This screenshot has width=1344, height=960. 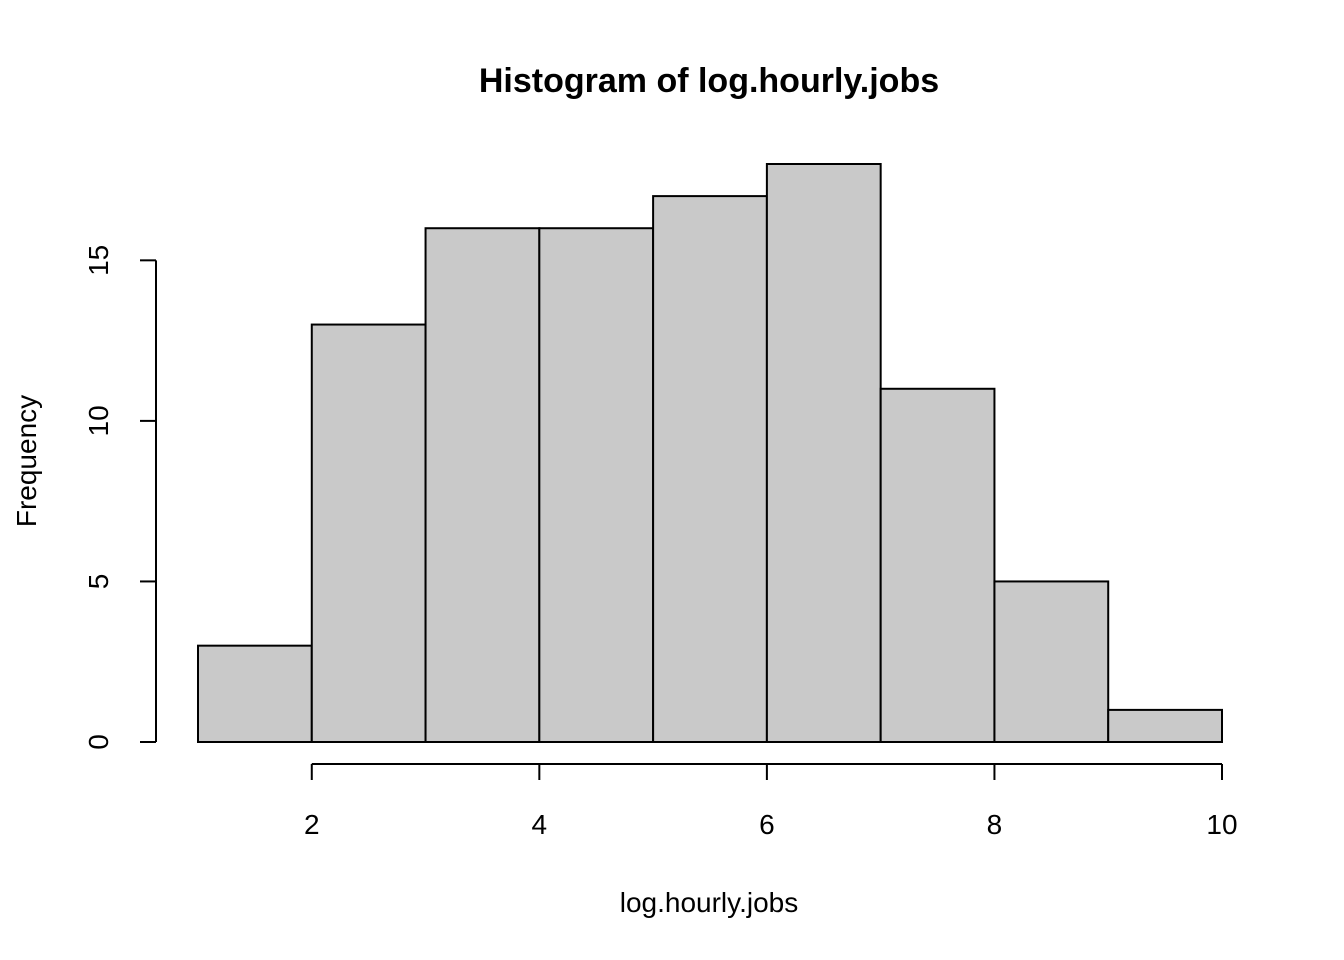 I want to click on x-tick-label-2: 2, so click(x=312, y=824).